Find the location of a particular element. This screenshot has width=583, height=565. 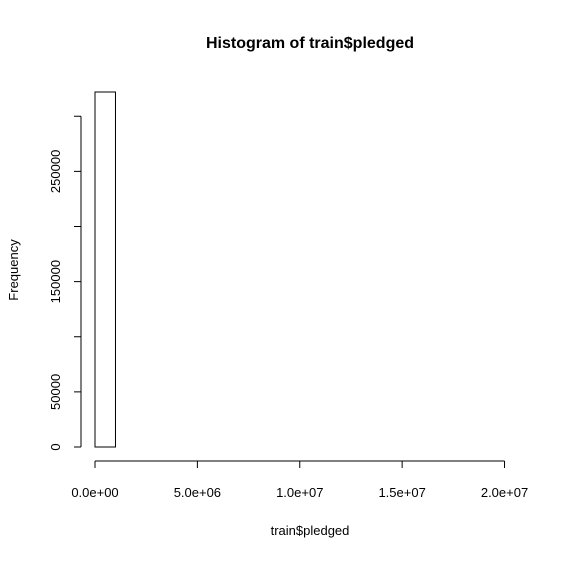

bars-group is located at coordinates (105, 269).